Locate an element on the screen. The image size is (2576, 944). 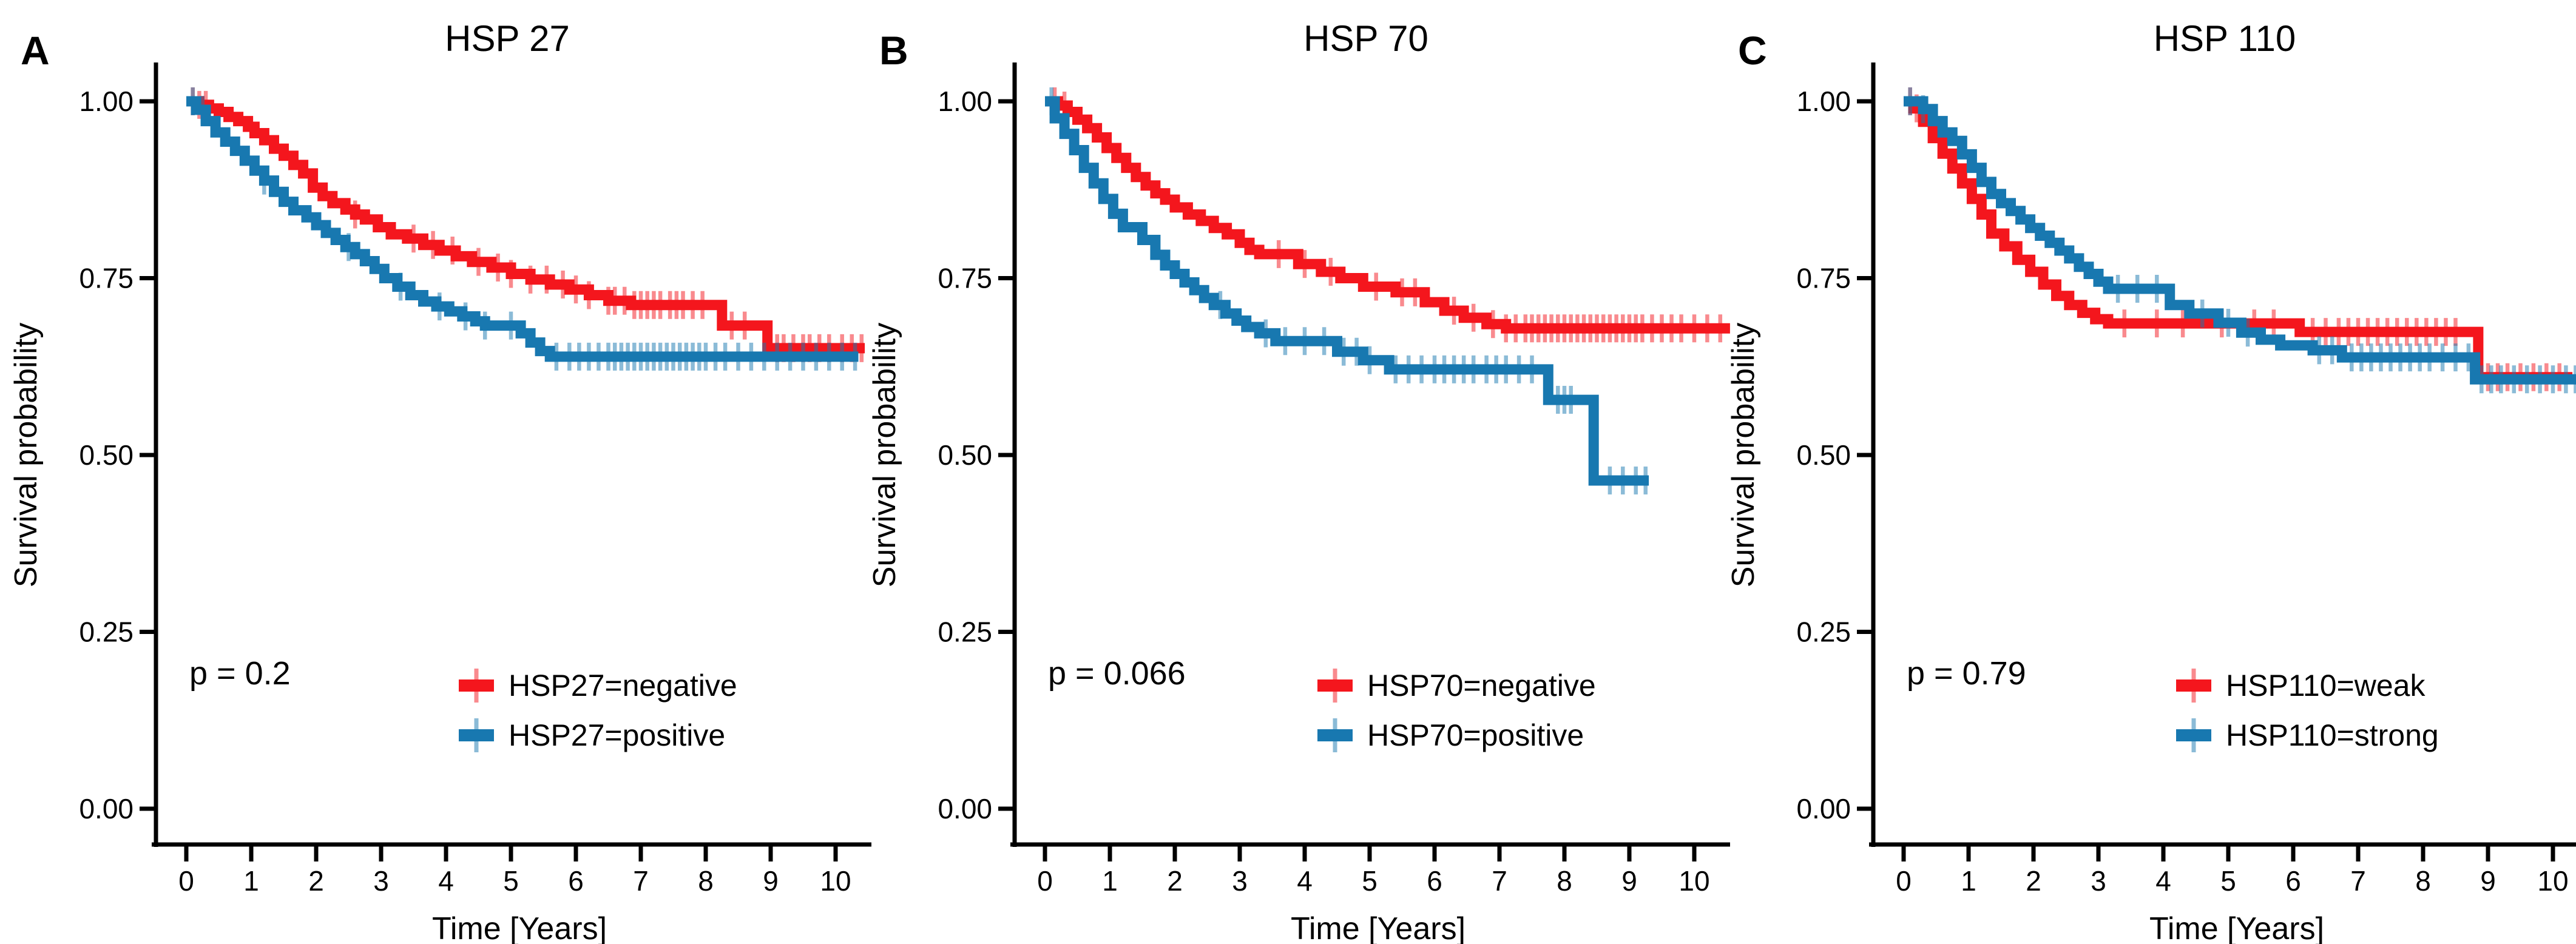
p-value-label: p = 0.79 is located at coordinates (1966, 674).